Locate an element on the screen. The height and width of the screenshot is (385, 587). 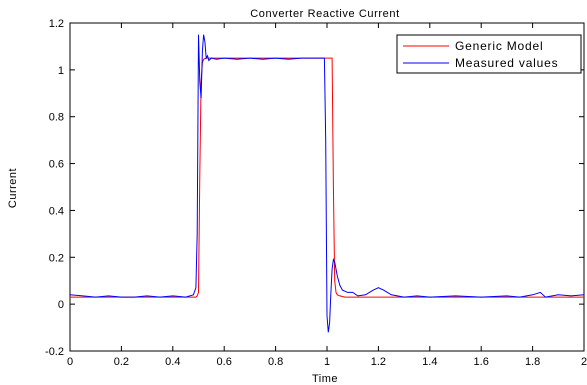
y-tick-label: 0.6 is located at coordinates (56, 165).